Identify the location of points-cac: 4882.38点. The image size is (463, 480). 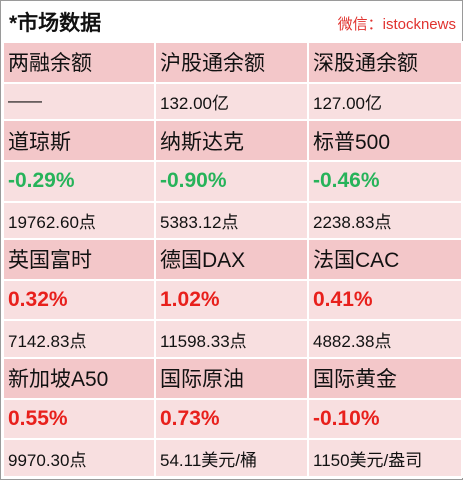
(385, 339).